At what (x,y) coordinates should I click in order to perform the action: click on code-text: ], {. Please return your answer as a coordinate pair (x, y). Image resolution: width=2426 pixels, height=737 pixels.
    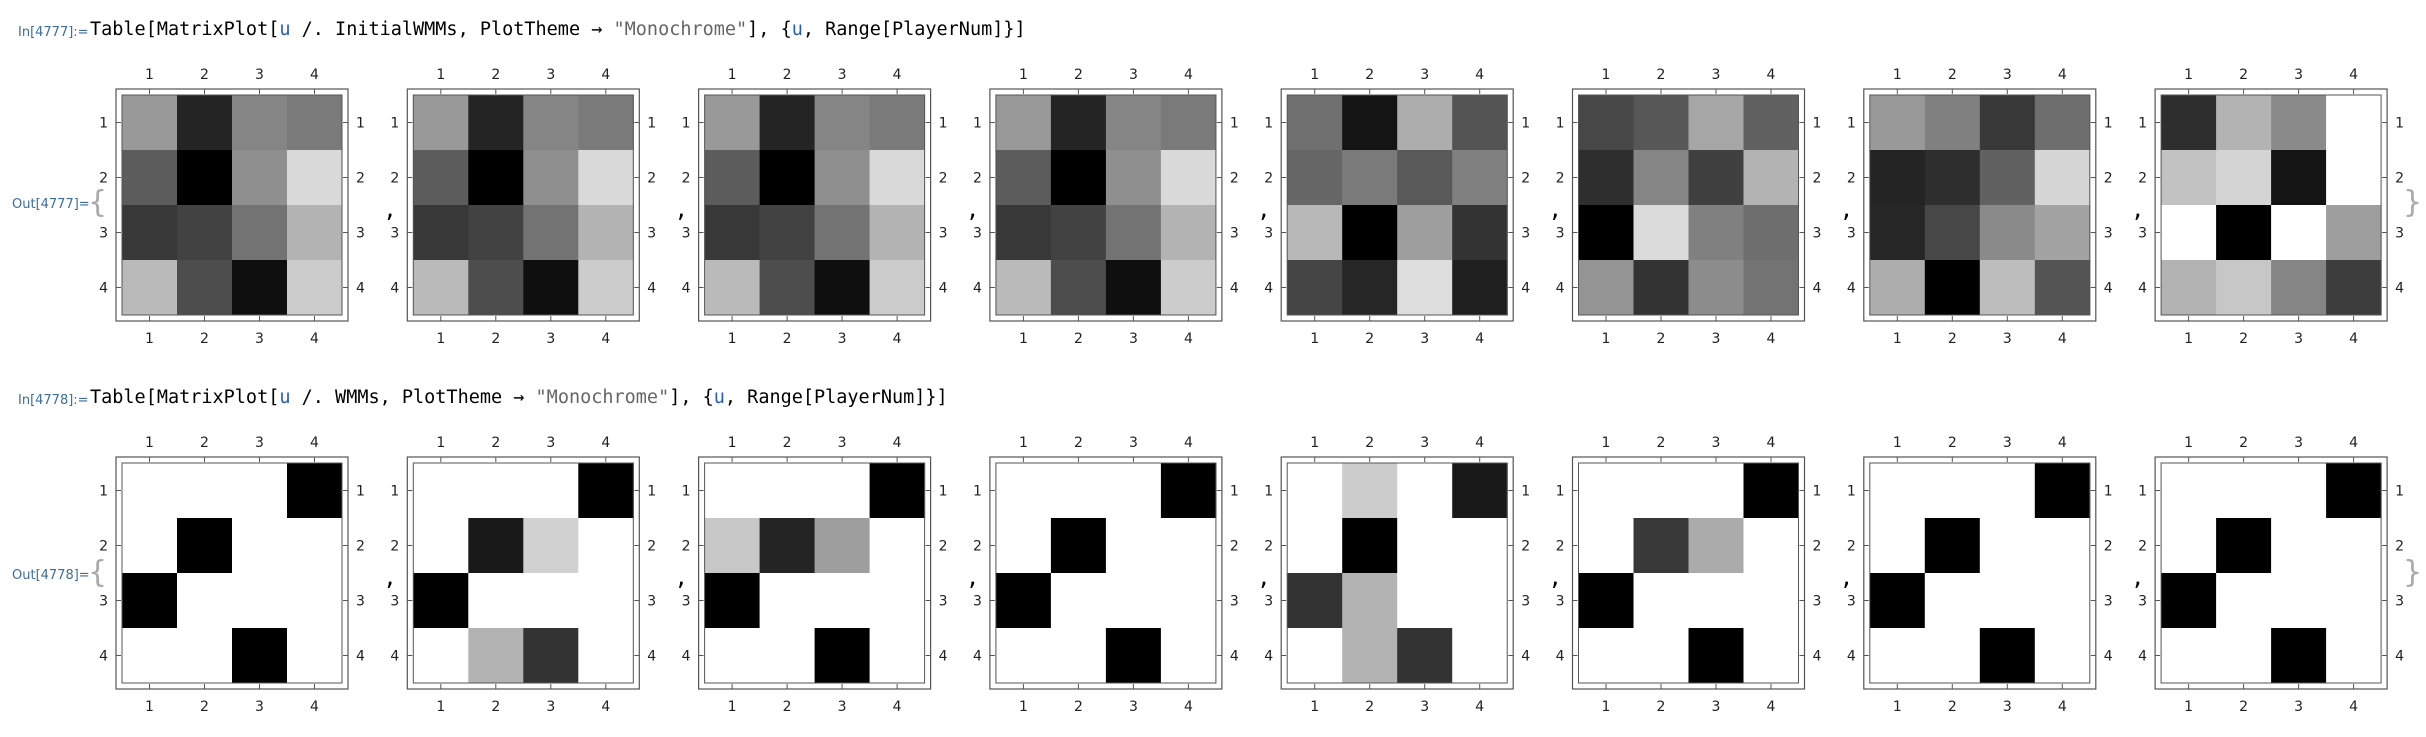
    Looking at the image, I should click on (769, 29).